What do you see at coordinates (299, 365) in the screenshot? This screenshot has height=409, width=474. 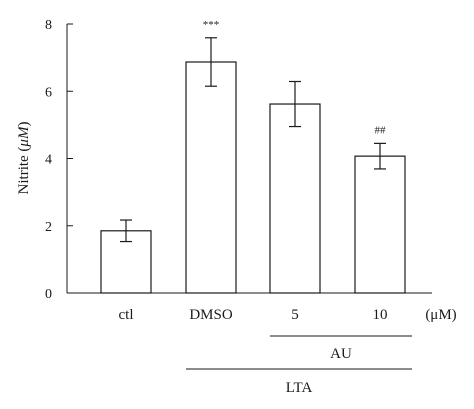 I see `group-brackets: AU LTA` at bounding box center [299, 365].